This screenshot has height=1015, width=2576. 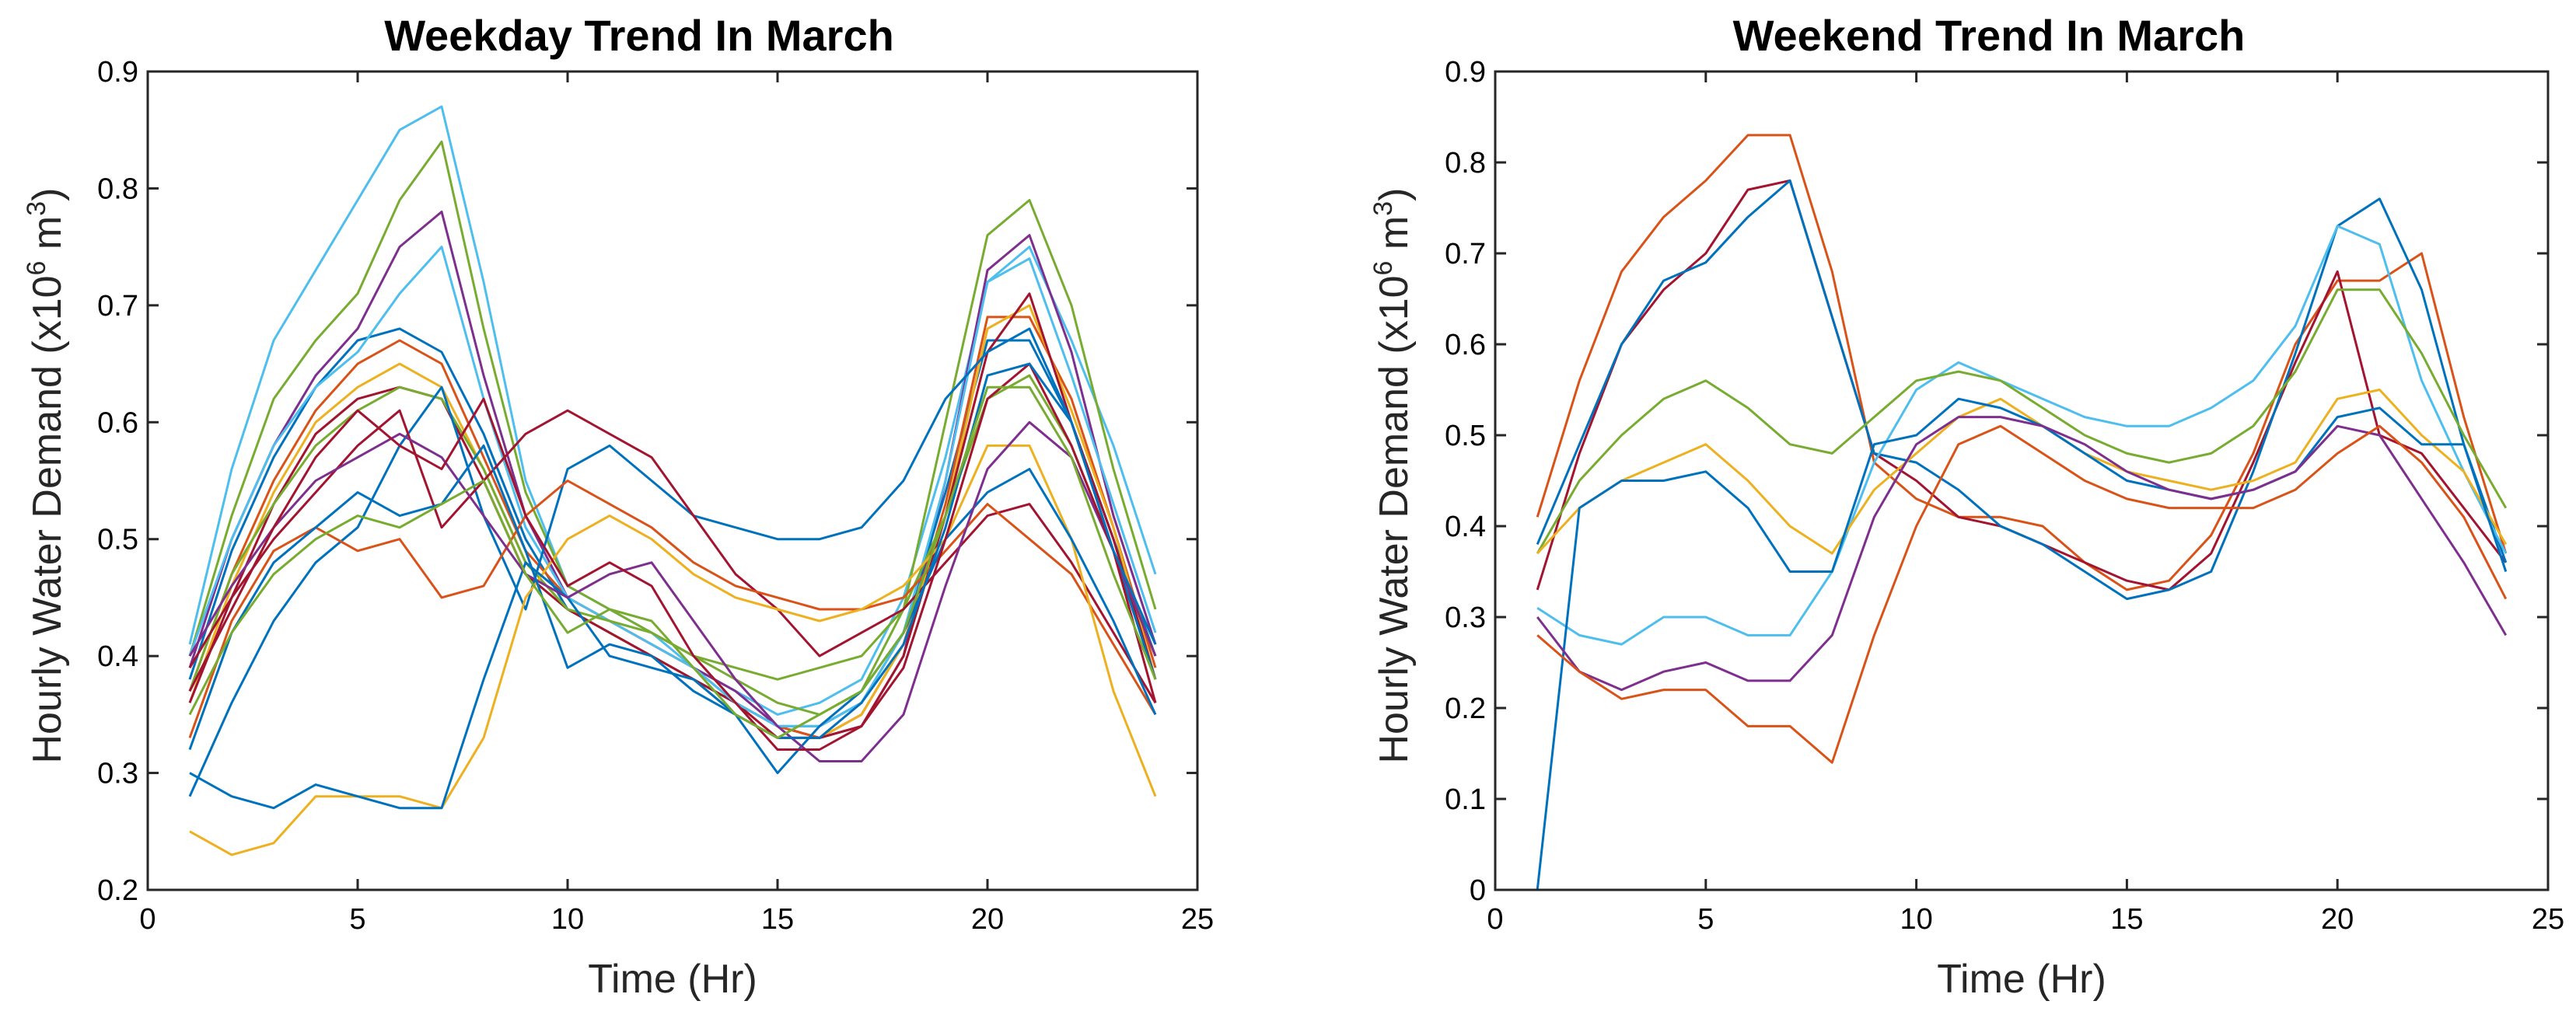 What do you see at coordinates (639, 35) in the screenshot?
I see `chart-title: Weekday Trend In March` at bounding box center [639, 35].